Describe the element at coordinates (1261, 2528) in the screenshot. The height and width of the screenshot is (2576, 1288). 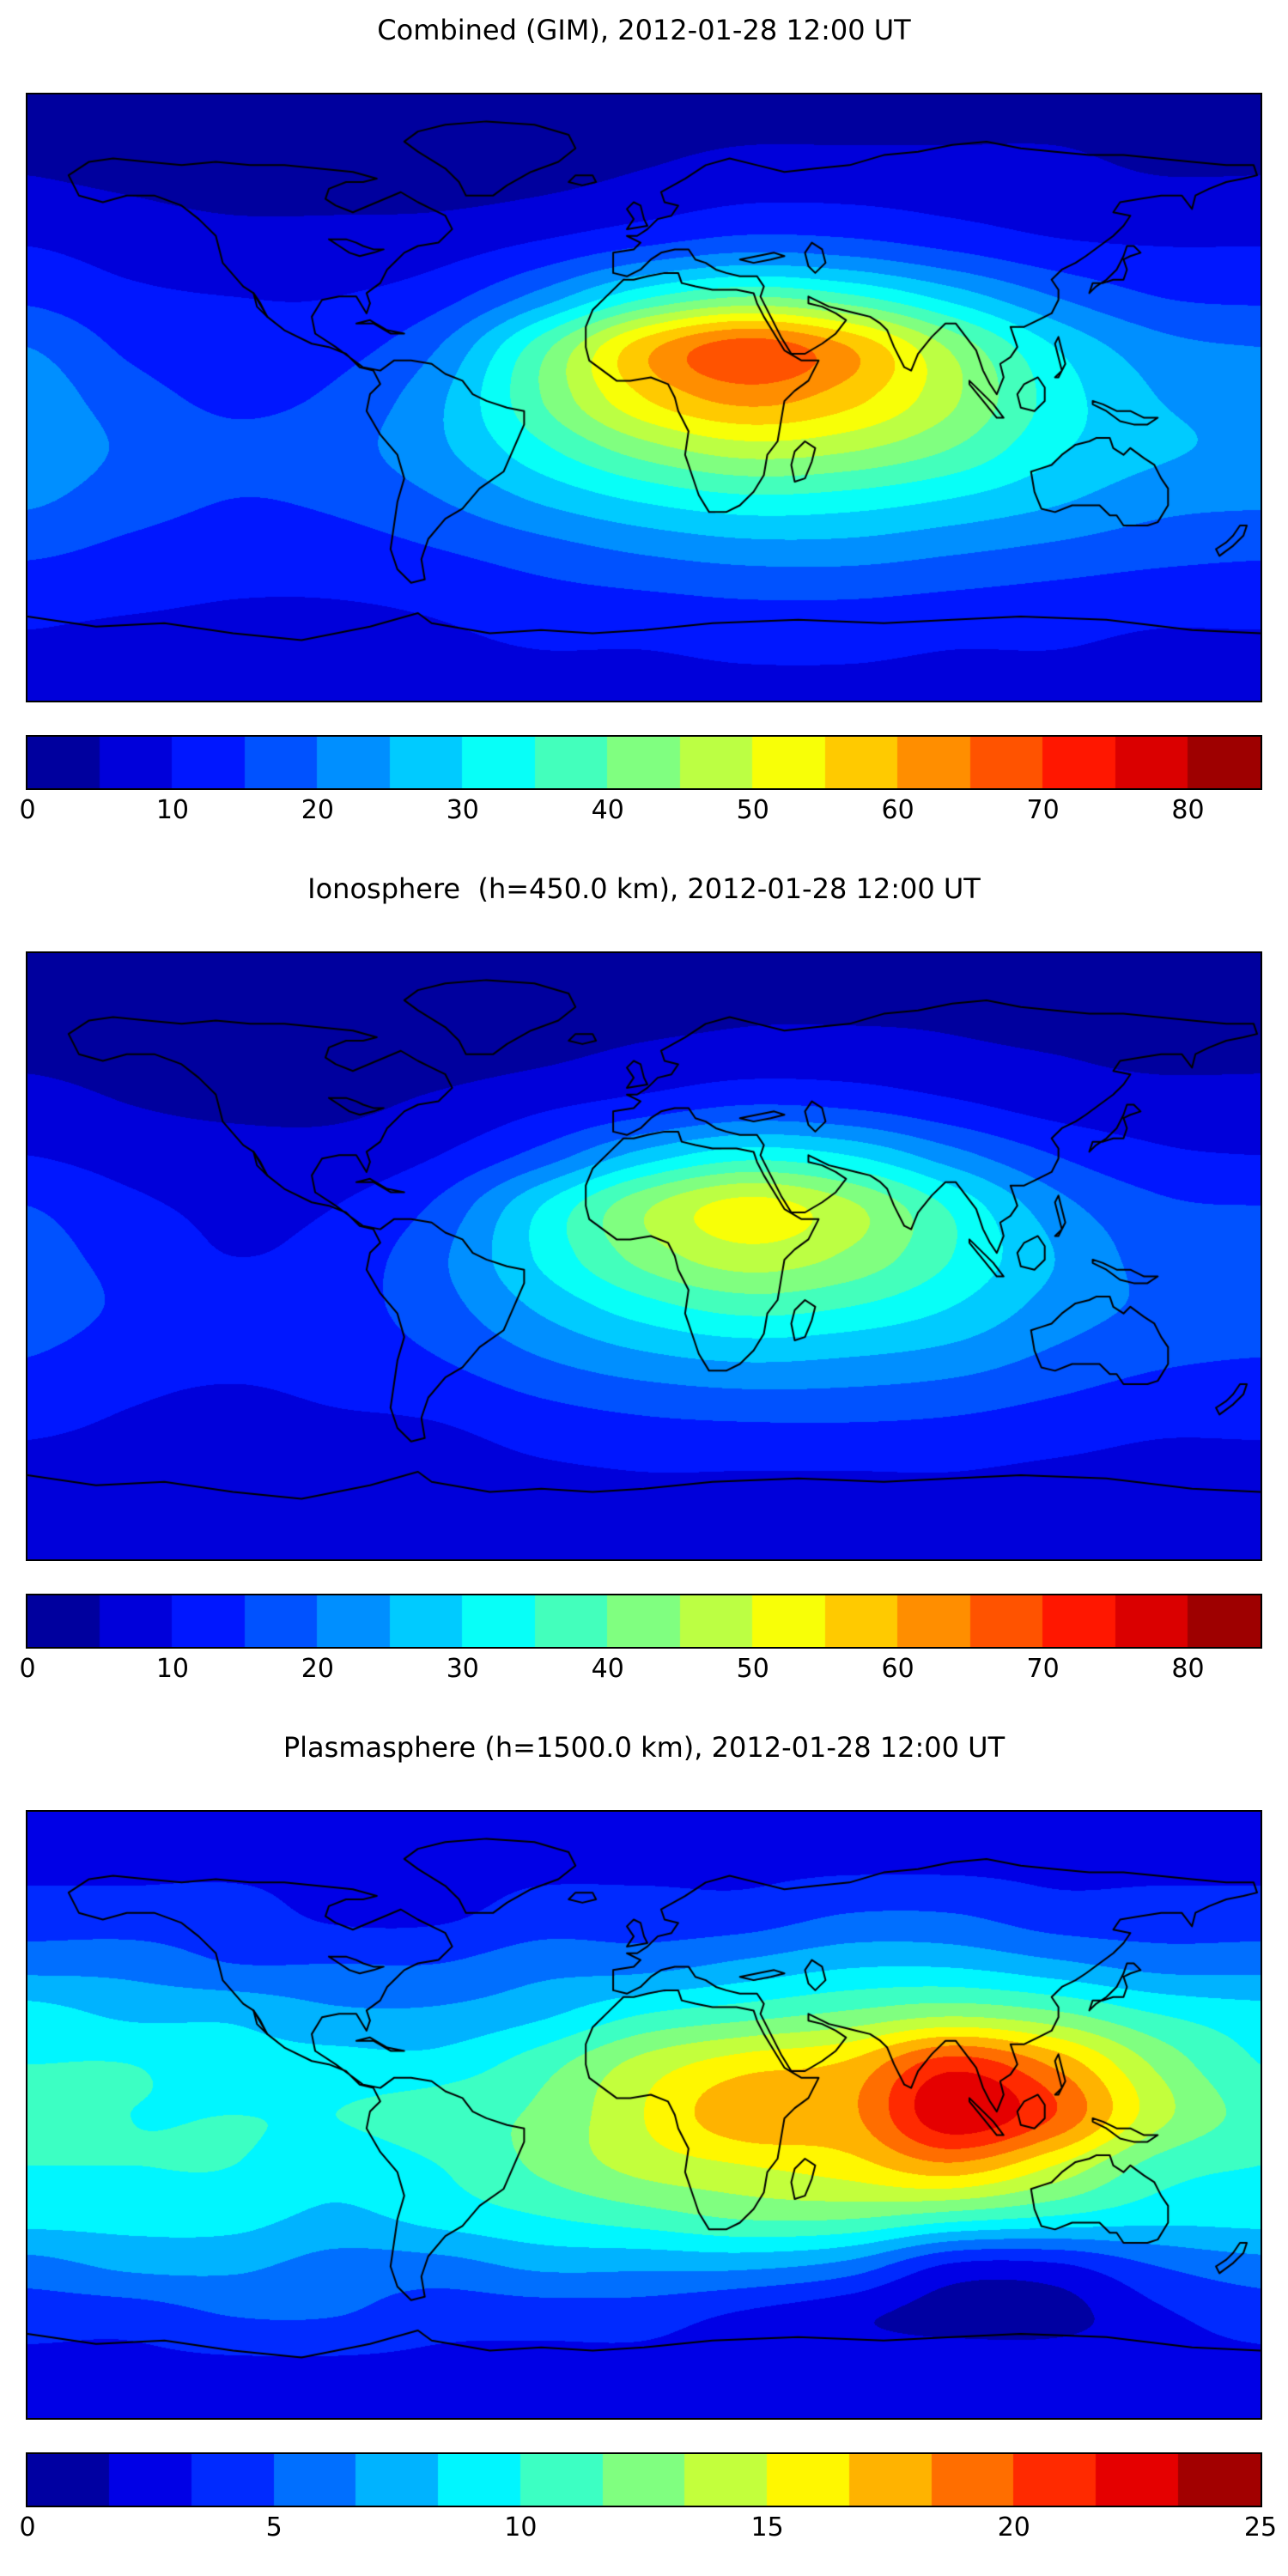
I see `colorbar-tick-label: 25` at that location.